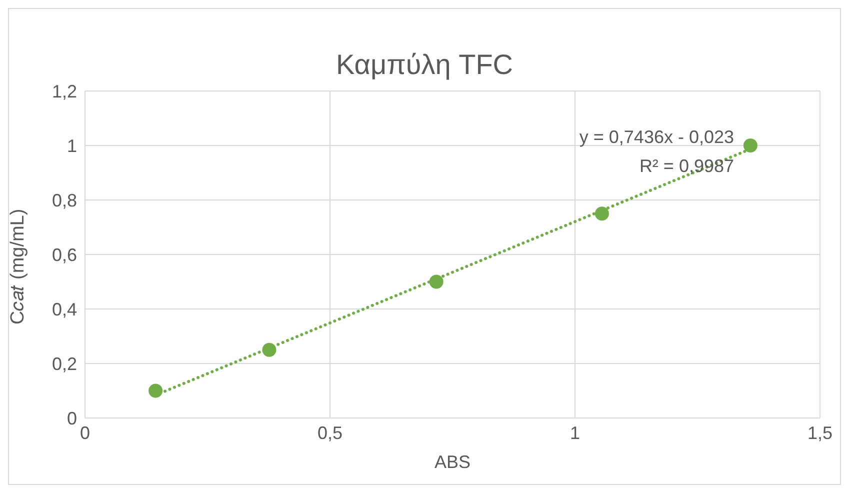 This screenshot has height=493, width=849. What do you see at coordinates (64, 309) in the screenshot?
I see `y-tick-label: 0,4` at bounding box center [64, 309].